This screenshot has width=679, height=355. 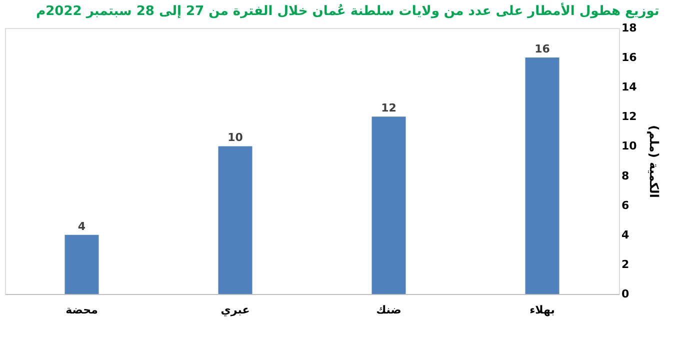 I want to click on data-label: 16, so click(x=542, y=49).